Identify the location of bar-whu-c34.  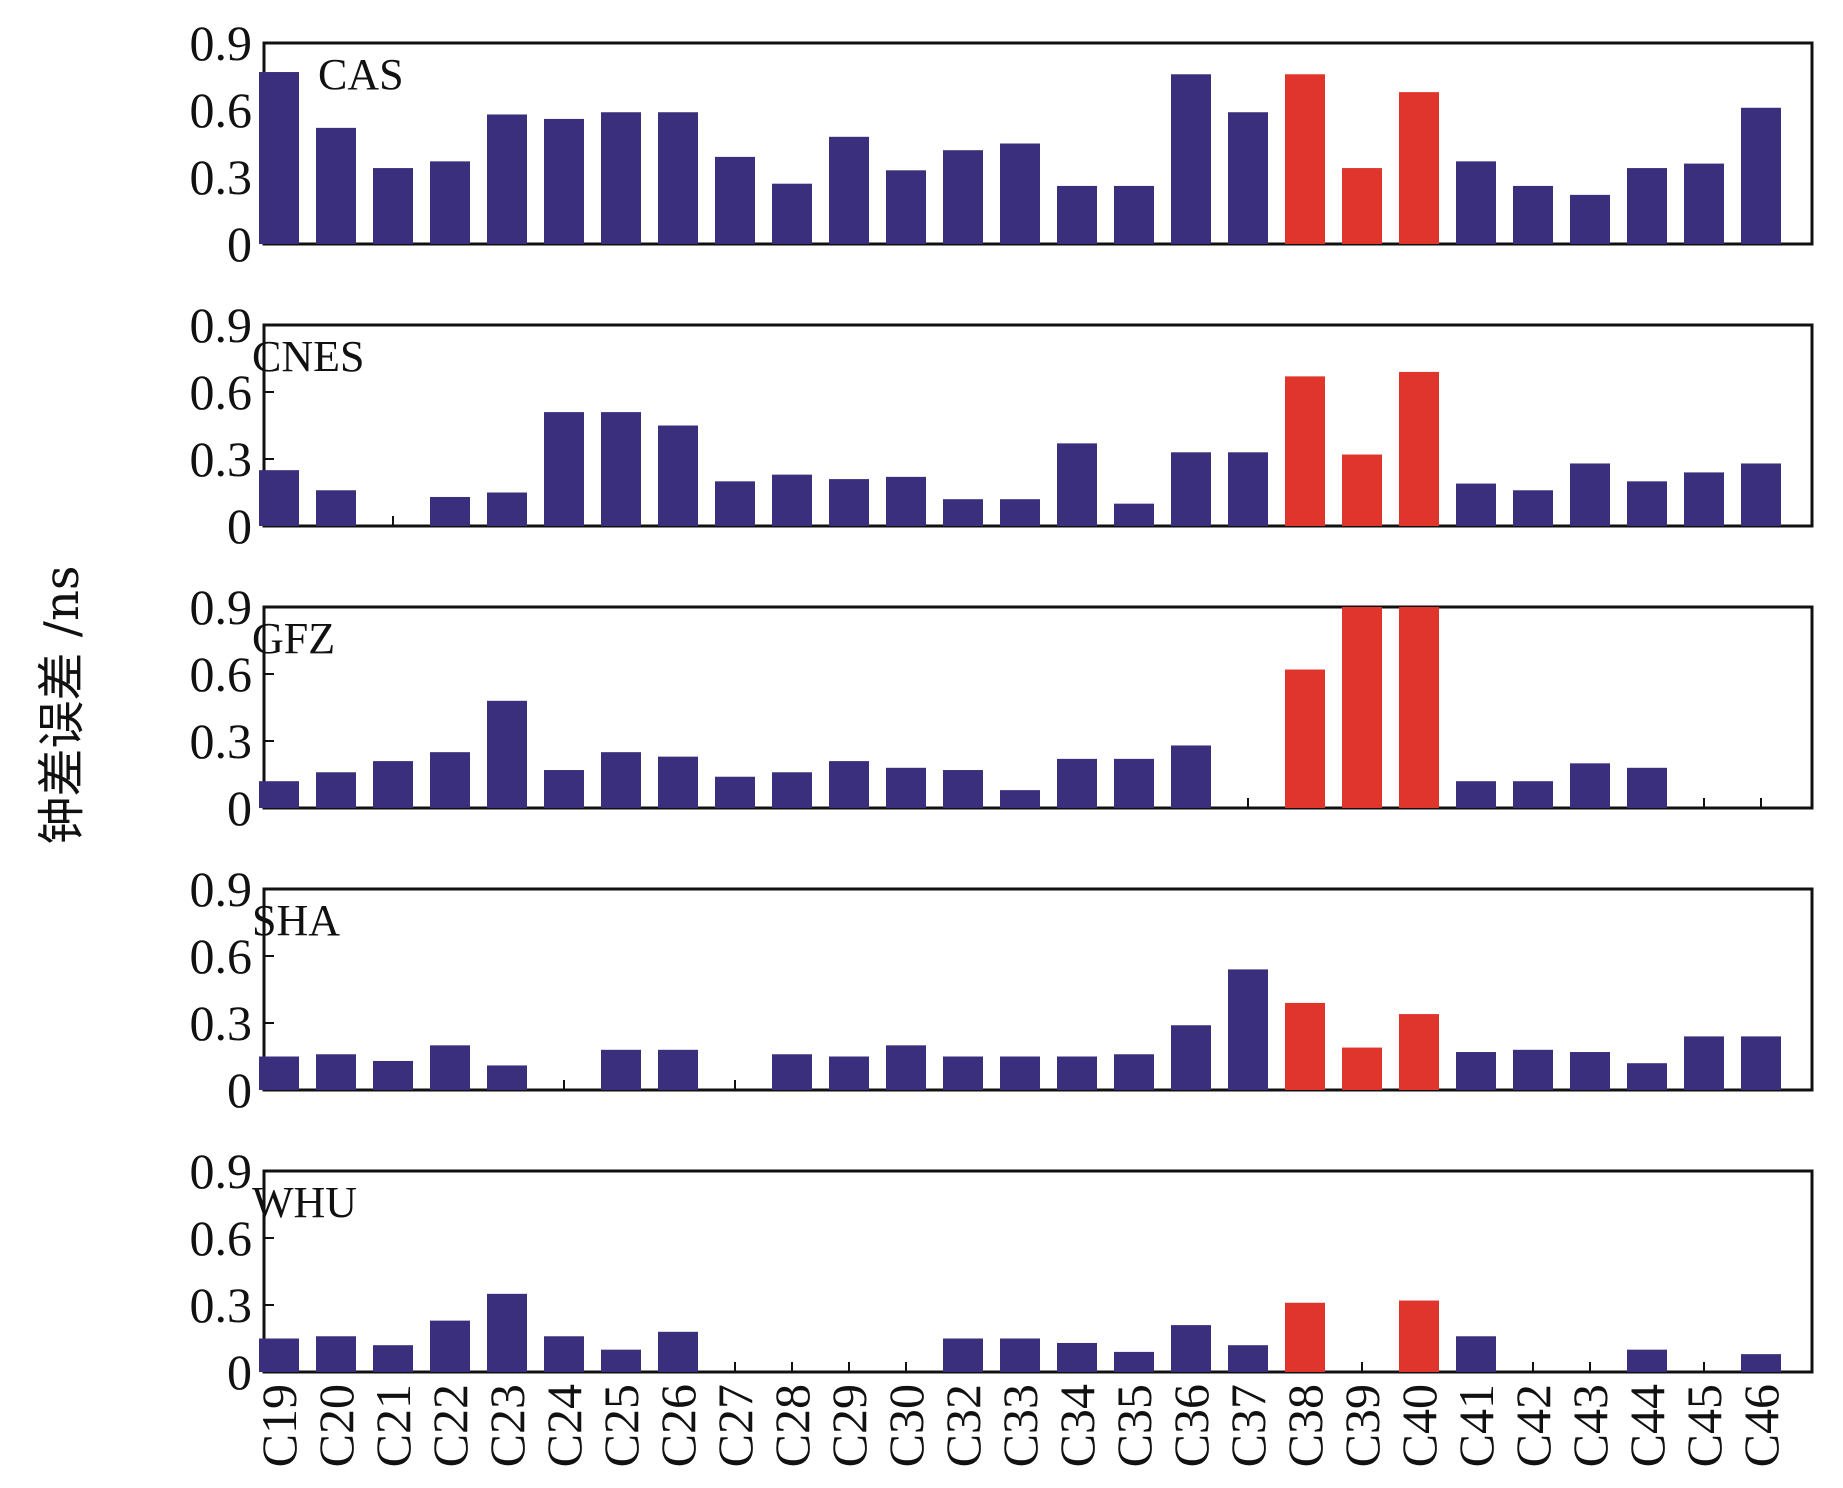
(1077, 1357).